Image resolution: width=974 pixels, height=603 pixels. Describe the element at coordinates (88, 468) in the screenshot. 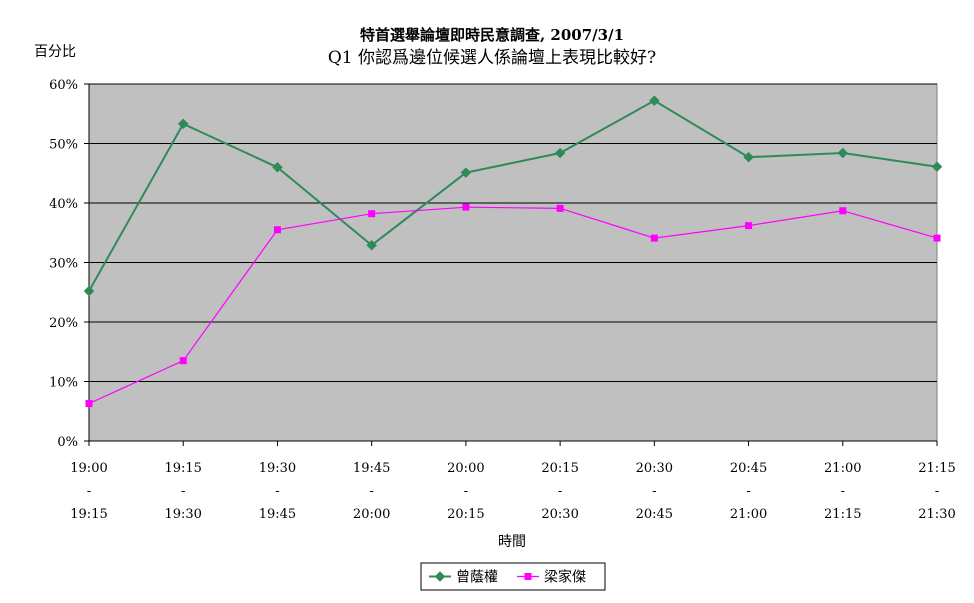

I see `x-tick-label-start: 19:00` at that location.